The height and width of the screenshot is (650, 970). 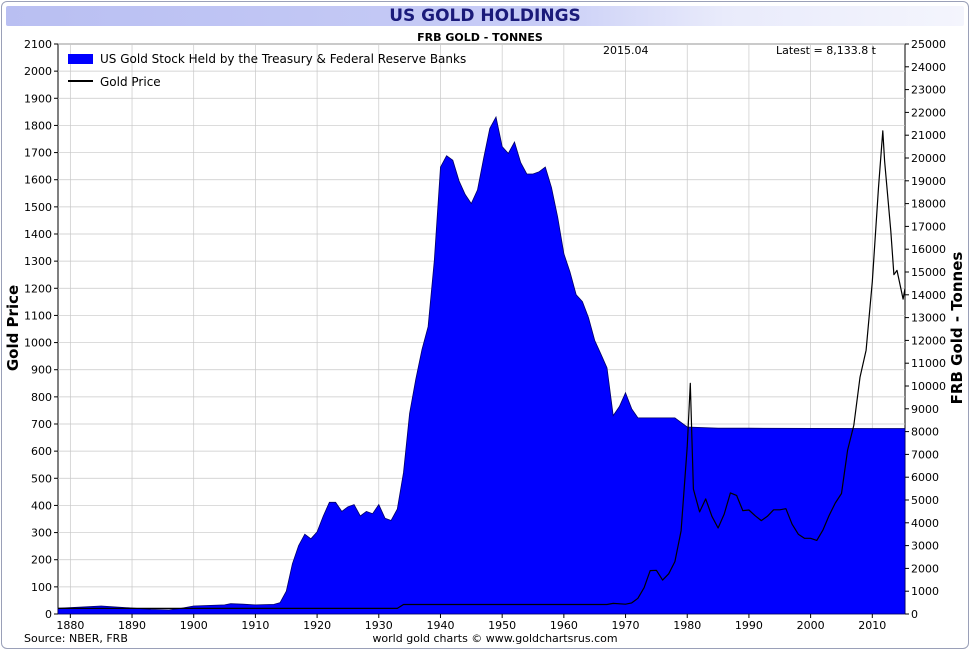 I want to click on left-y-tick-label: 1000, so click(x=38, y=343).